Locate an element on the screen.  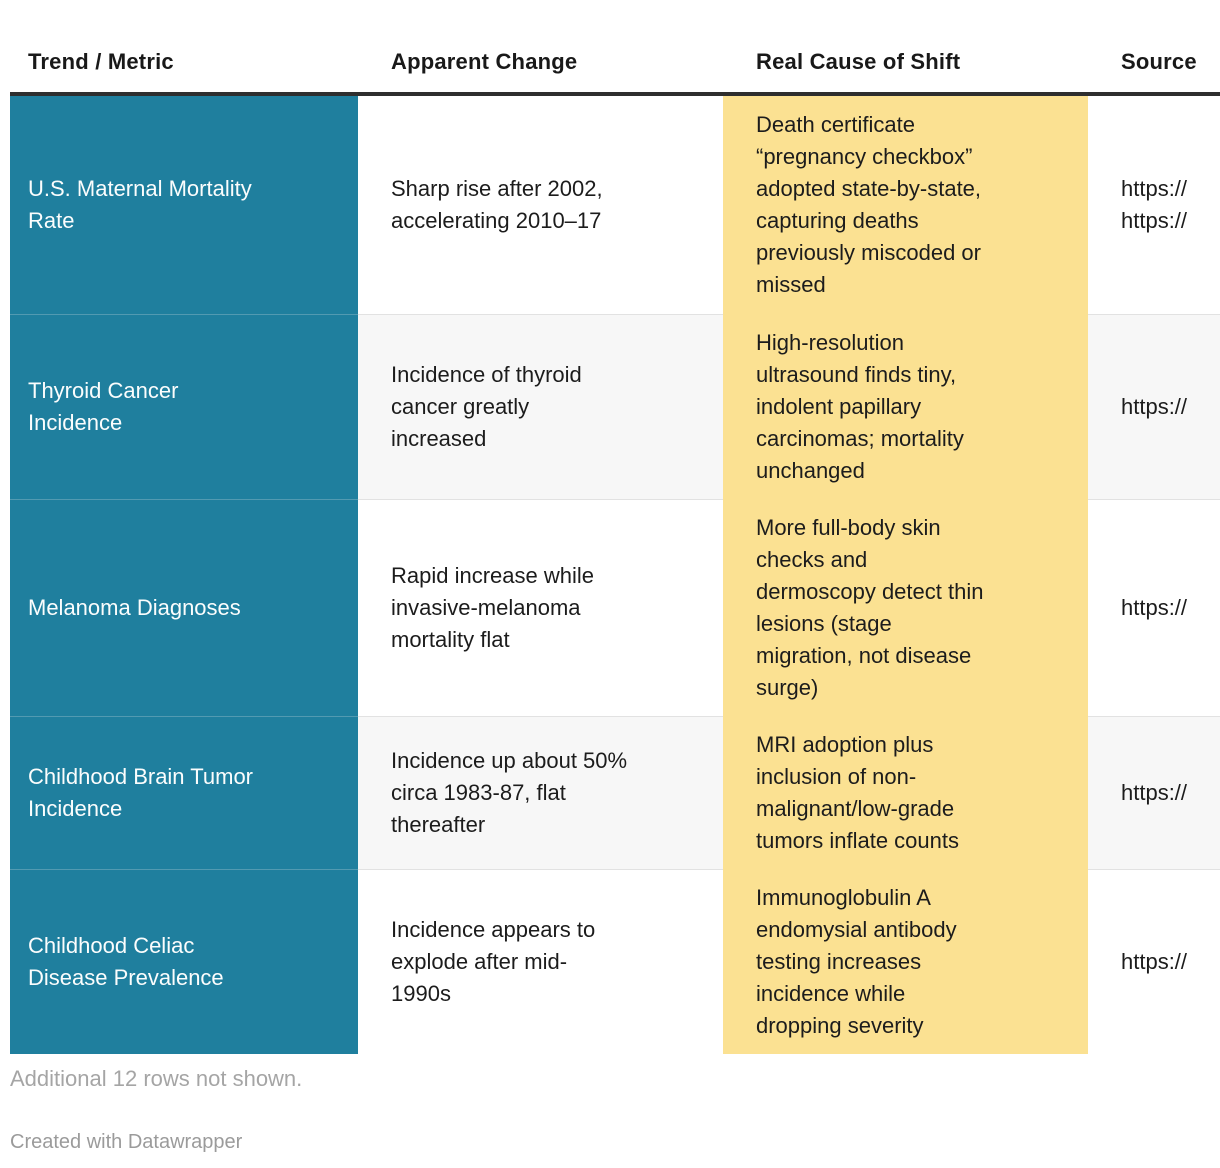
column-header-real-cause: Real Cause of Shift is located at coordinates (905, 48).